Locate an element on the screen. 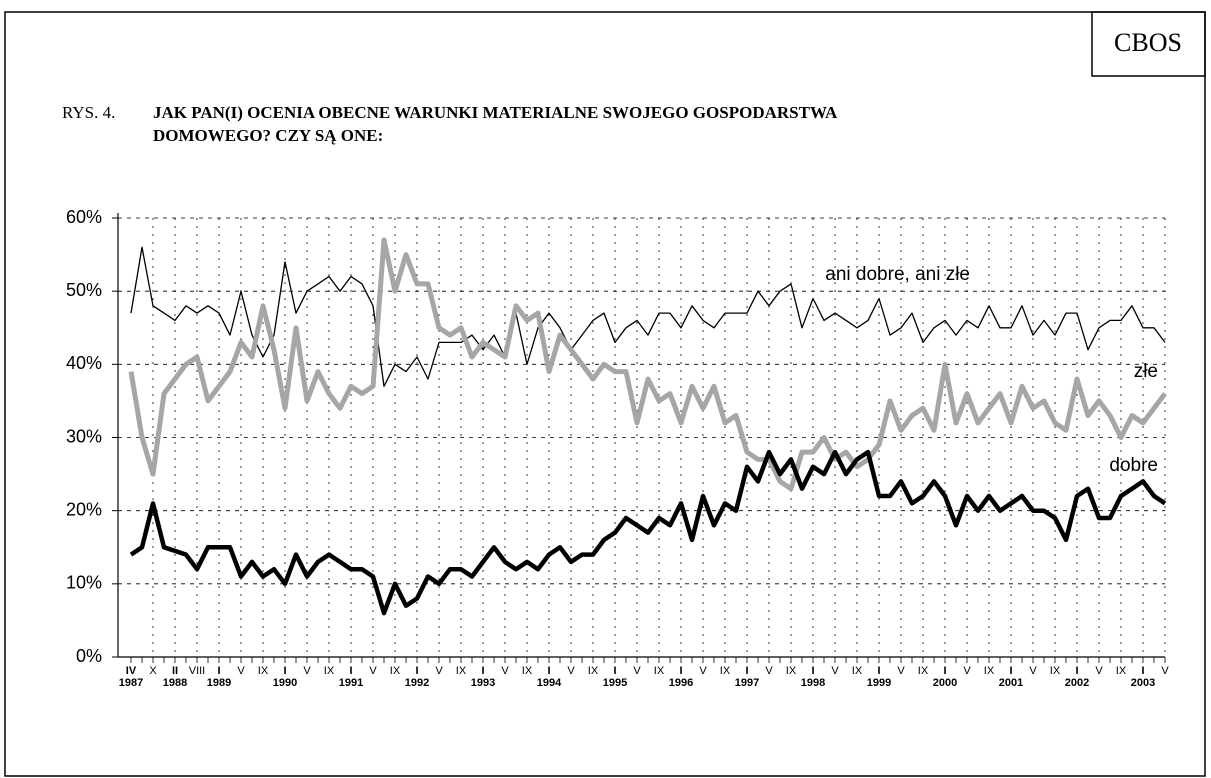 This screenshot has width=1211, height=778. badge-box is located at coordinates (1148, 44).